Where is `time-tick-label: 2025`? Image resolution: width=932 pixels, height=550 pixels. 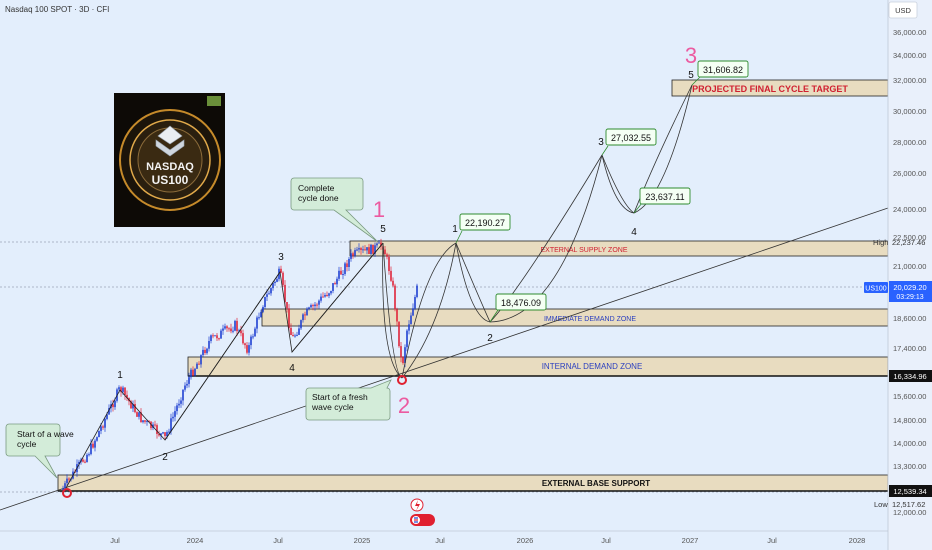 time-tick-label: 2025 is located at coordinates (362, 540).